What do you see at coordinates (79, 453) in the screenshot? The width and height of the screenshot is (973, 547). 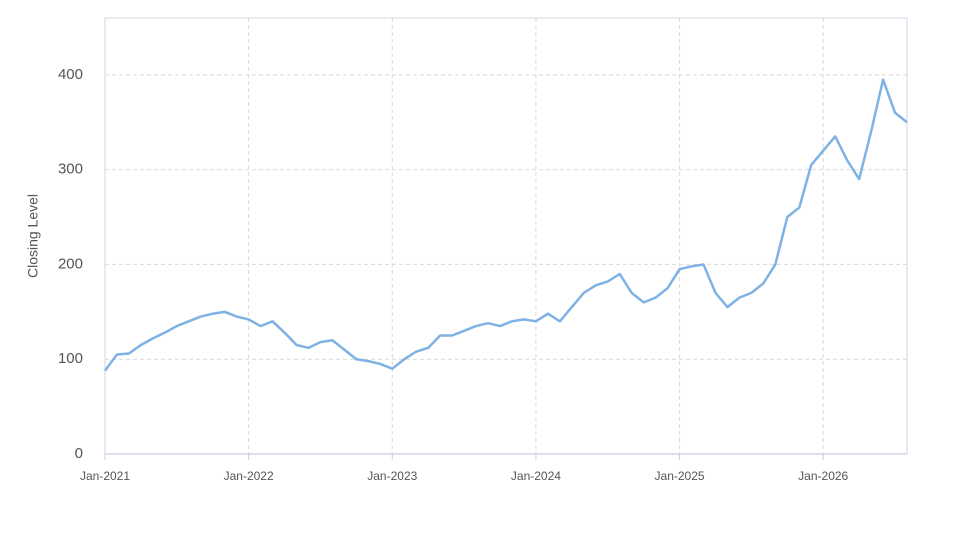 I see `y-tick-label: 0` at bounding box center [79, 453].